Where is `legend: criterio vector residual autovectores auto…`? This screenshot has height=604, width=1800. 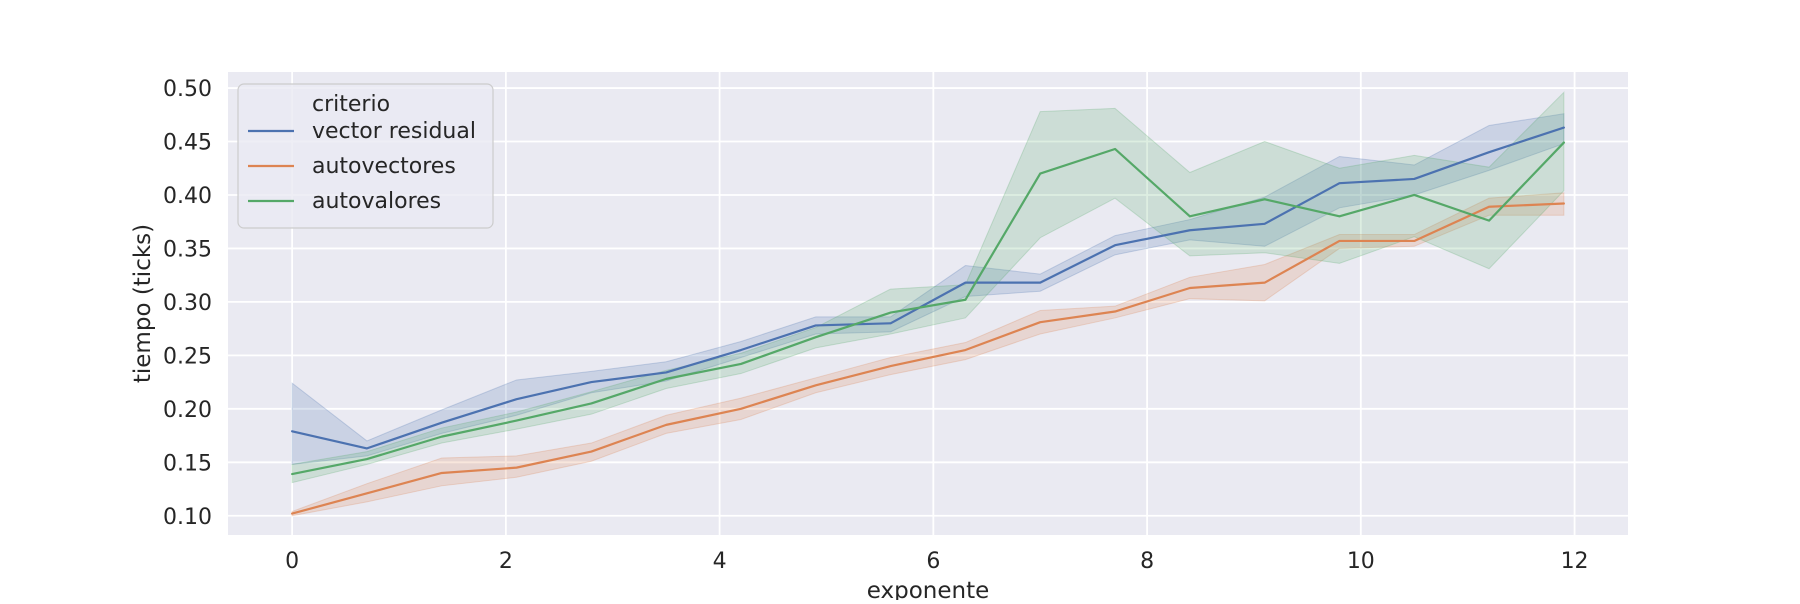
legend: criterio vector residual autovectores auto… is located at coordinates (365, 156).